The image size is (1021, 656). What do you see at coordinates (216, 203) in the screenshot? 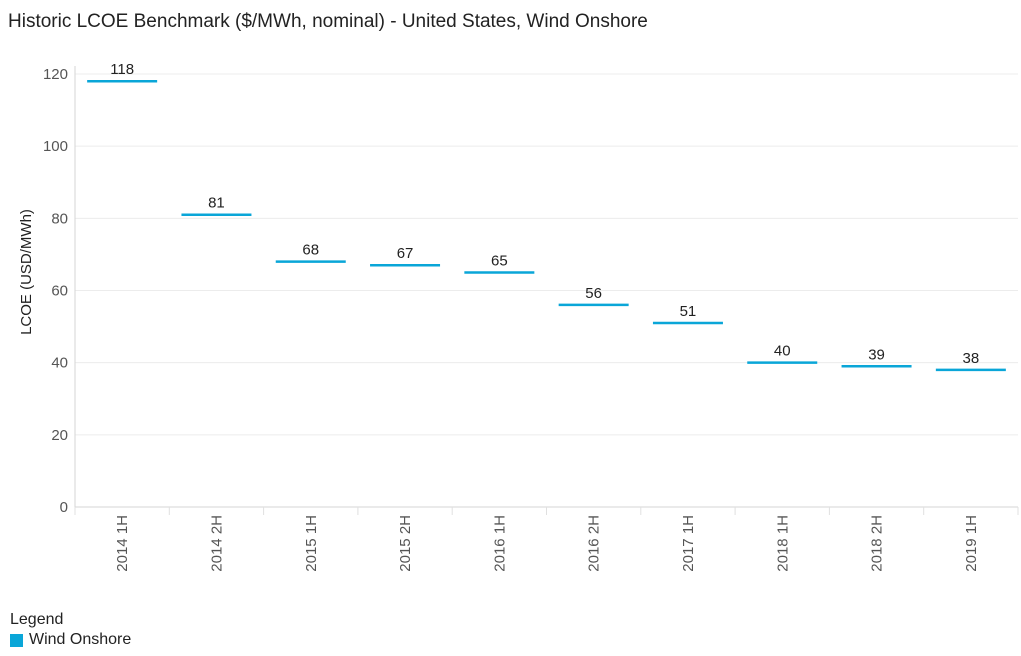
I see `data-label-1: 81` at bounding box center [216, 203].